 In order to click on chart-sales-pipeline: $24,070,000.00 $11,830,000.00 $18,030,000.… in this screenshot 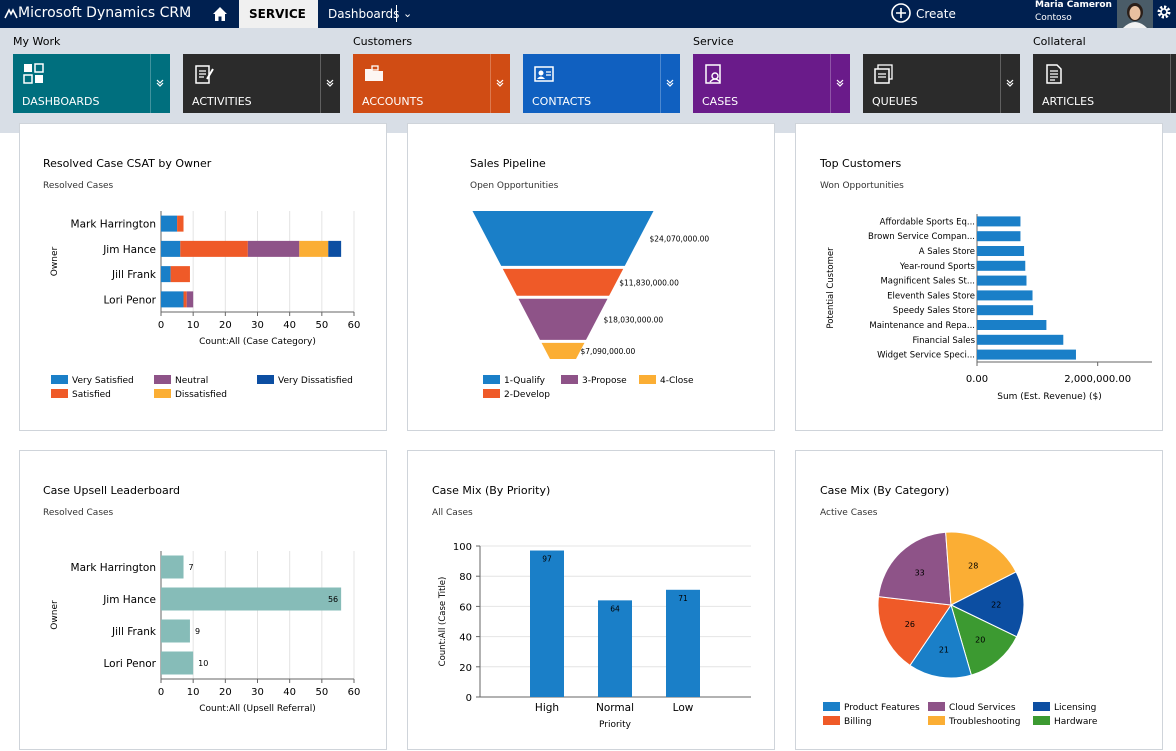, I will do `click(592, 278)`.